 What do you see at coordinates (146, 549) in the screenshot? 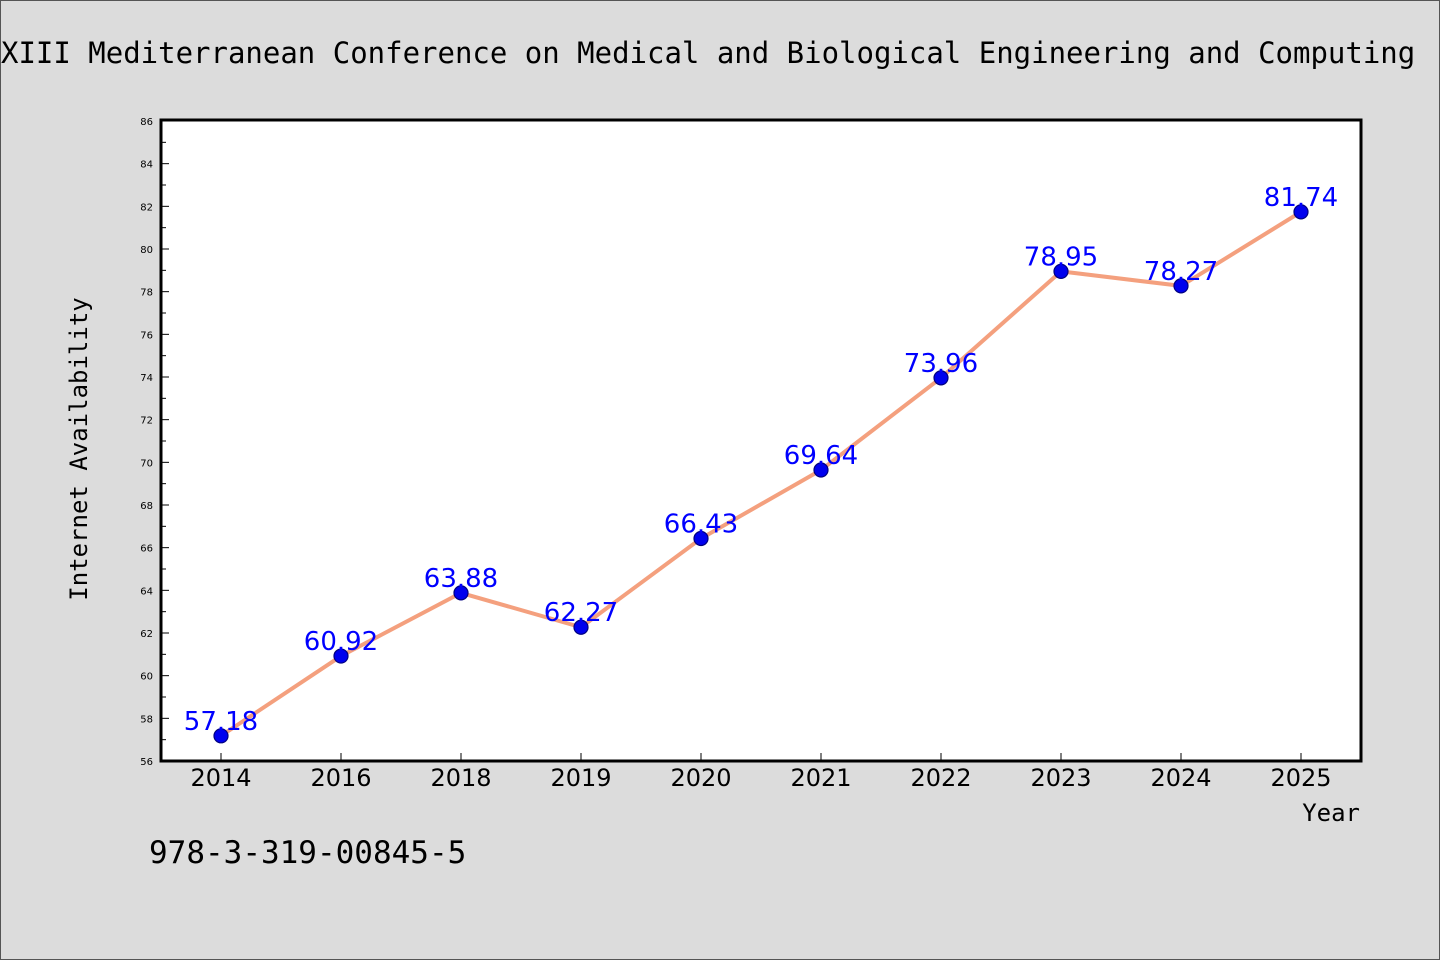
I see `y-tick-label: 66` at bounding box center [146, 549].